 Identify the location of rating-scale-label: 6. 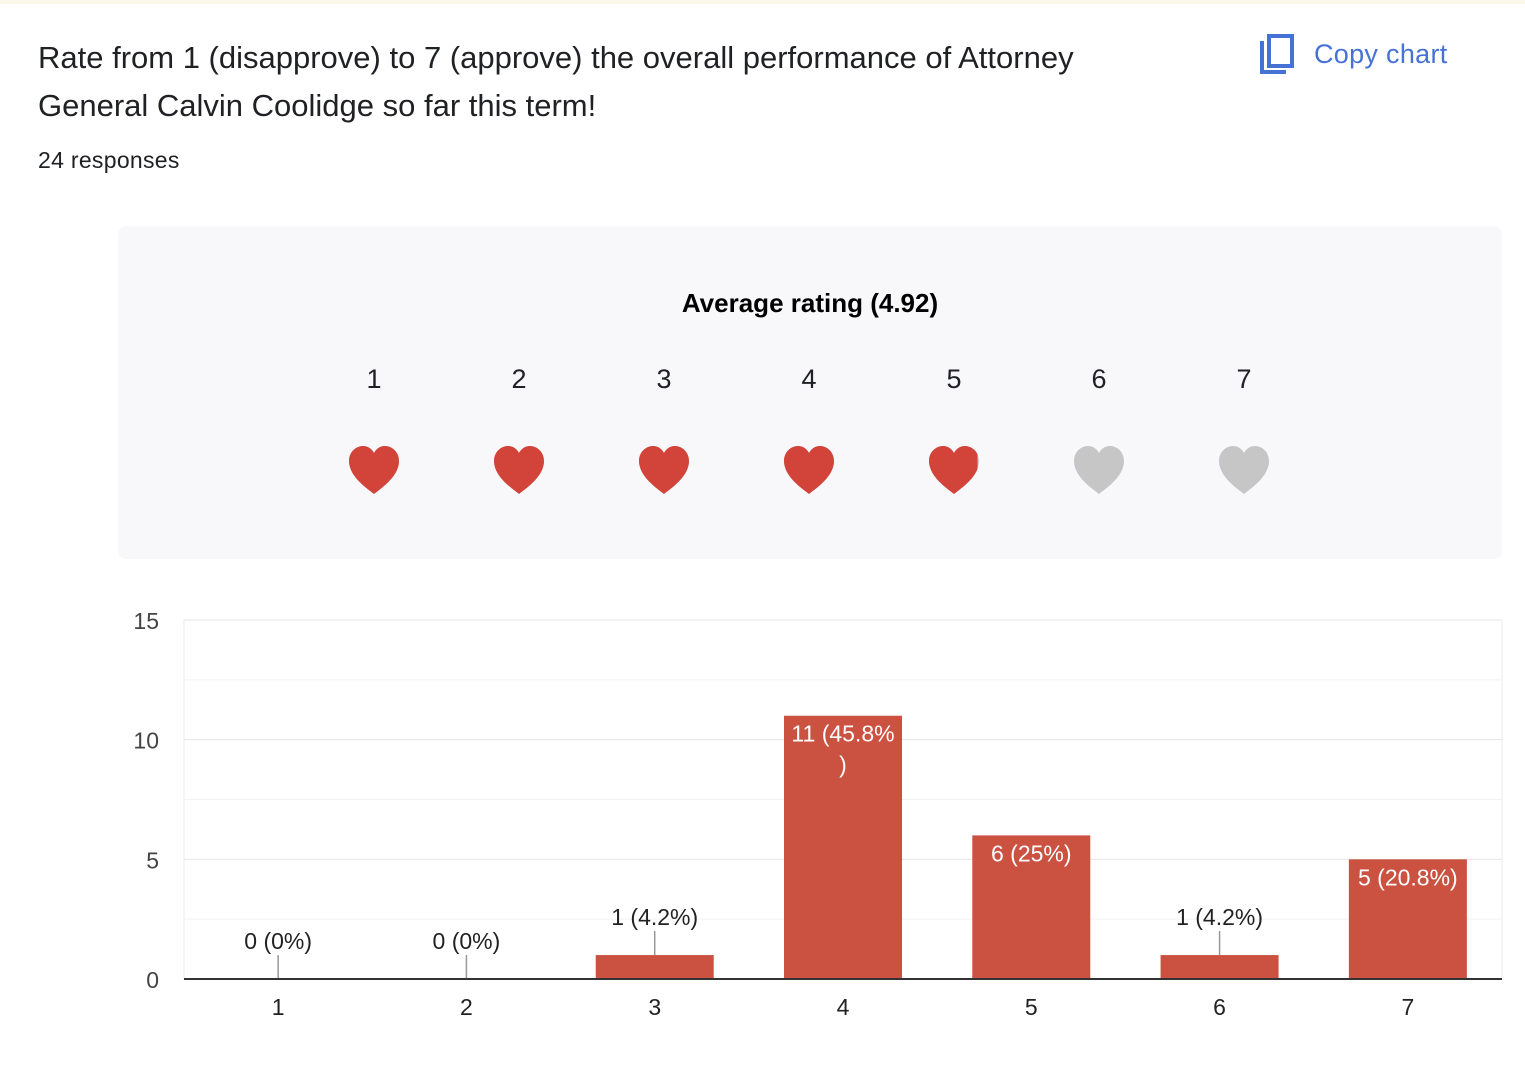
(1099, 379).